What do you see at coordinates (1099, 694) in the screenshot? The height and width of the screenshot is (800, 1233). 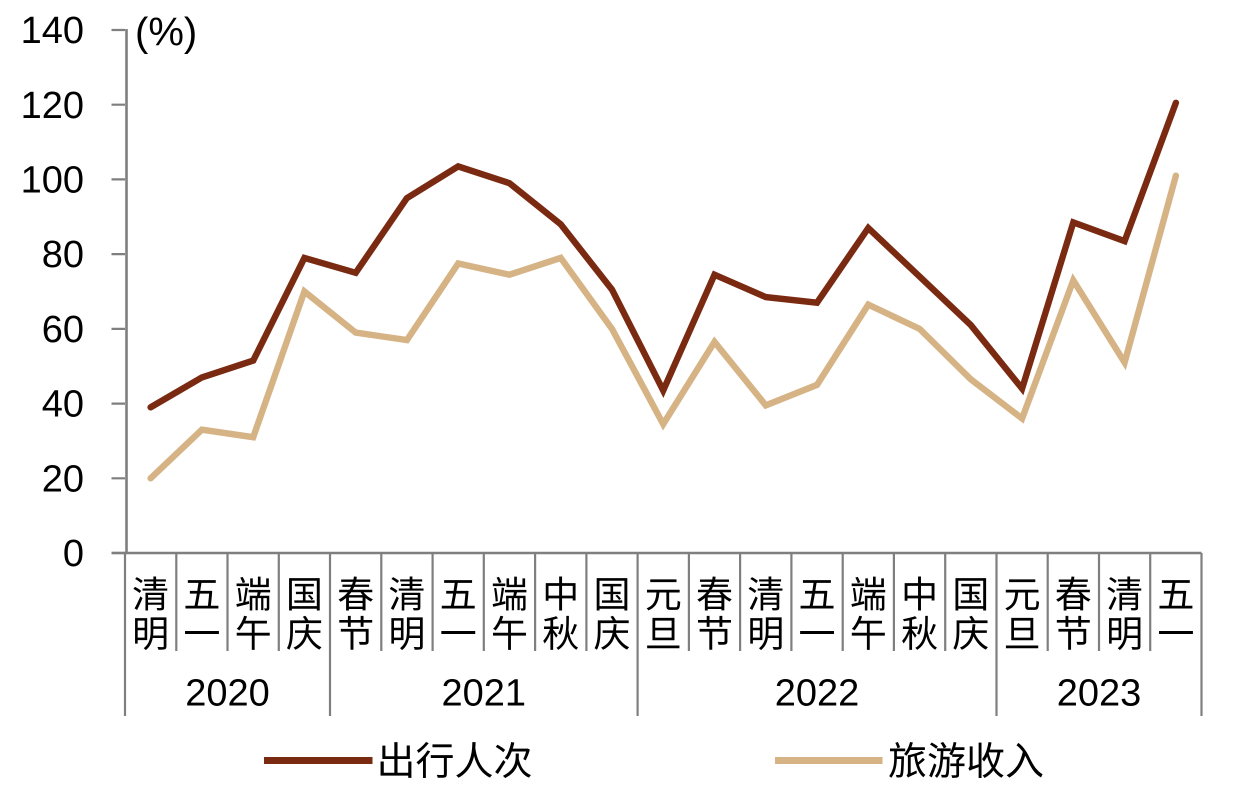 I see `svg-text: 2023` at bounding box center [1099, 694].